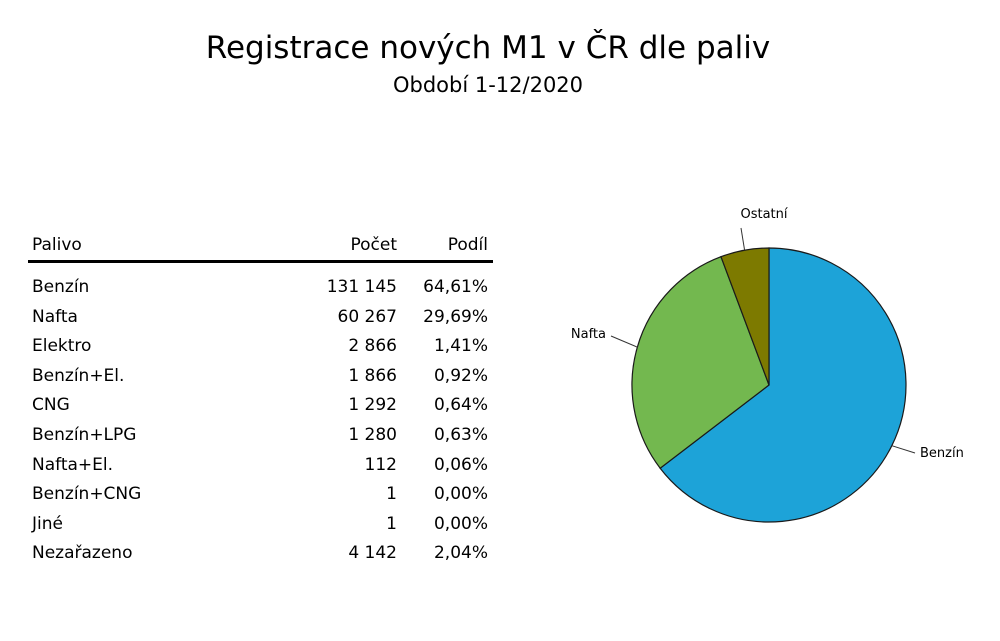  What do you see at coordinates (455, 316) in the screenshot?
I see `cell-share: 29,69%` at bounding box center [455, 316].